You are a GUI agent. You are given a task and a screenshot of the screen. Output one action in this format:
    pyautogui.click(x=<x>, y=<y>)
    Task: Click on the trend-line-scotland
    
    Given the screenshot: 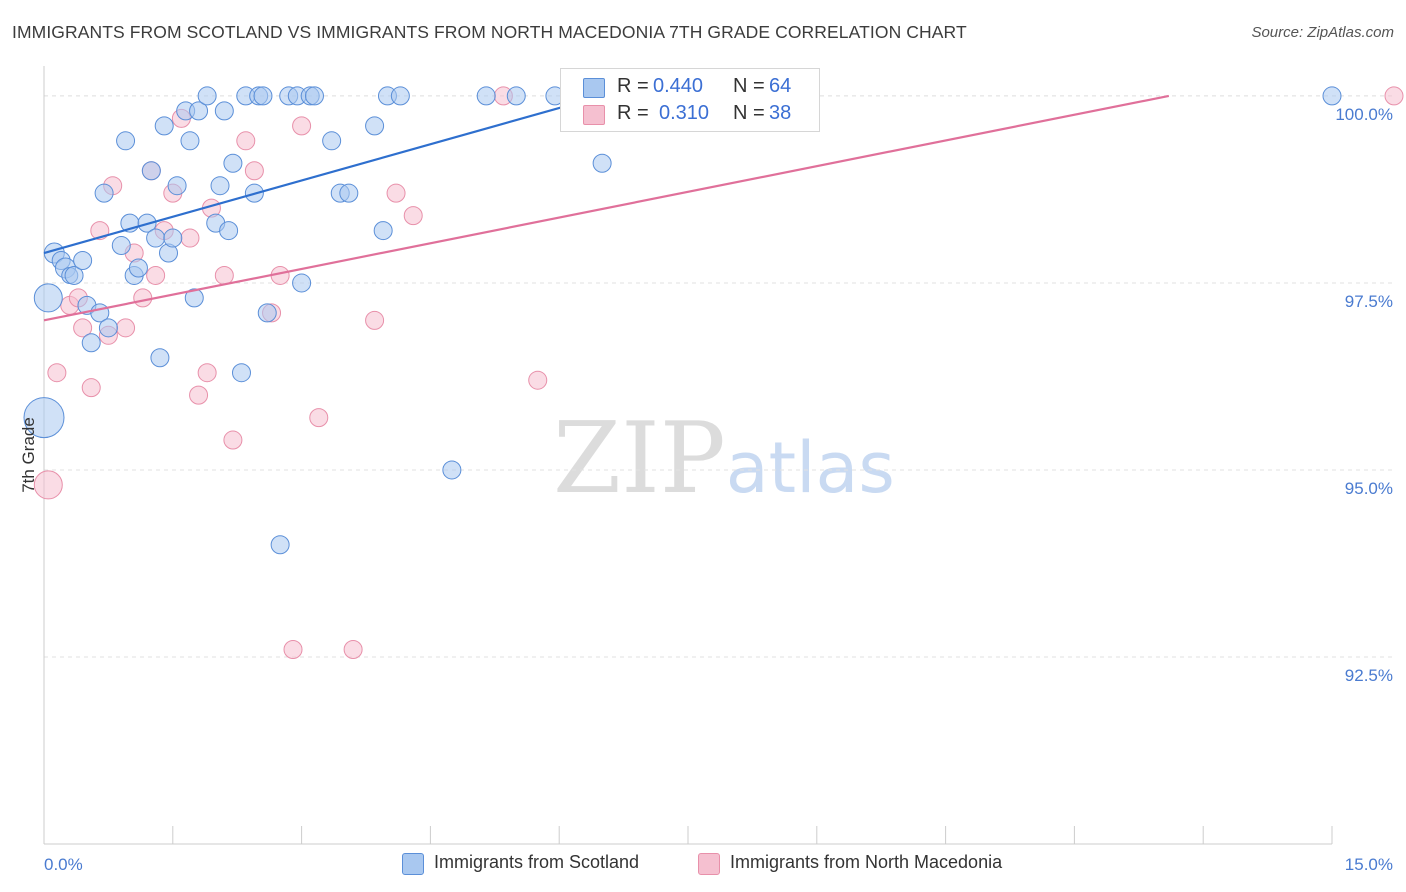 What is the action you would take?
    pyautogui.click(x=323, y=174)
    